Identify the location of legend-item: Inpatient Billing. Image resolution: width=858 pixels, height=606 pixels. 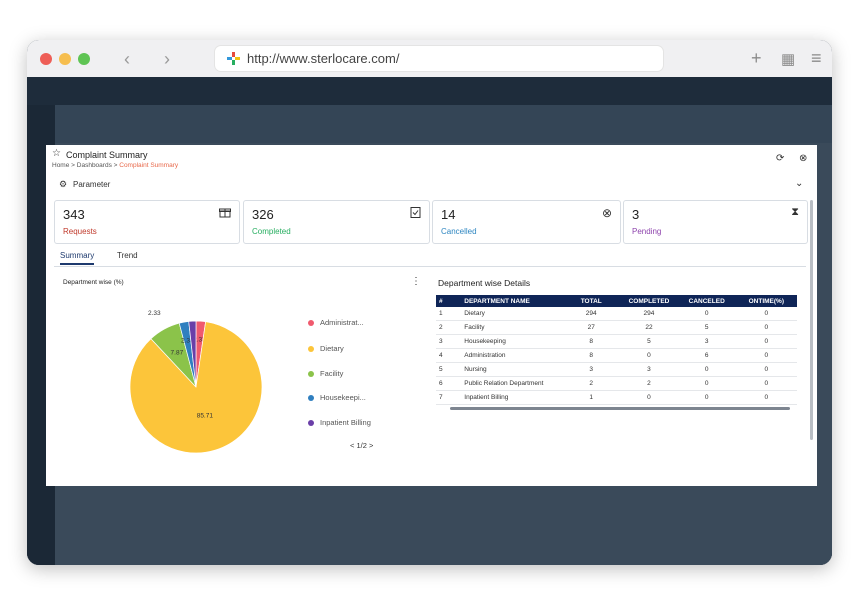
(339, 422).